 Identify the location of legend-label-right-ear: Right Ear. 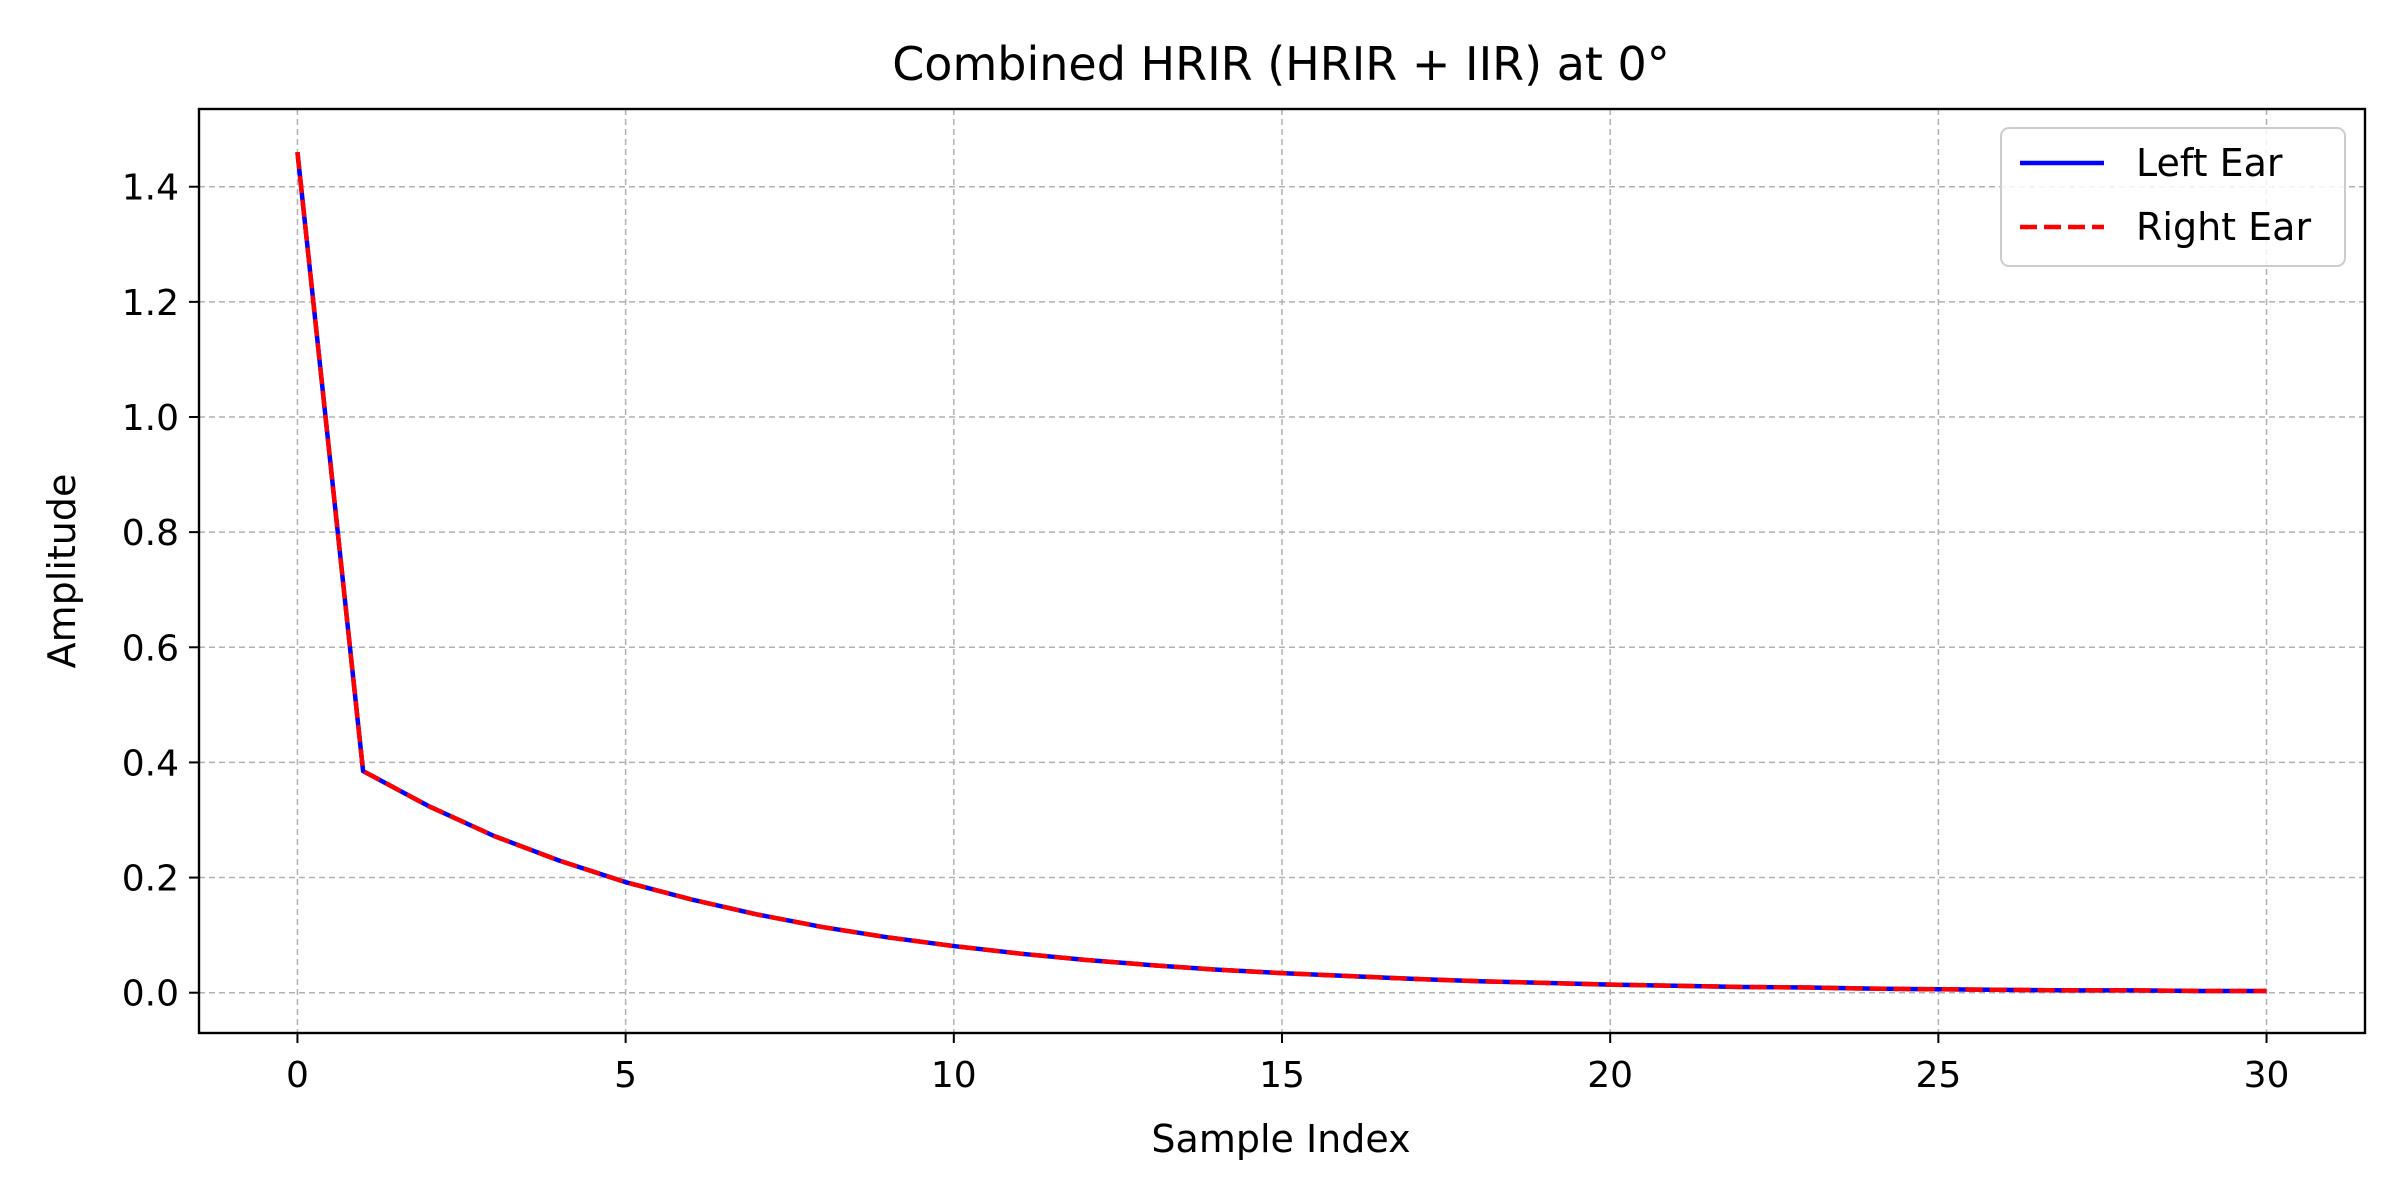
(2223, 227).